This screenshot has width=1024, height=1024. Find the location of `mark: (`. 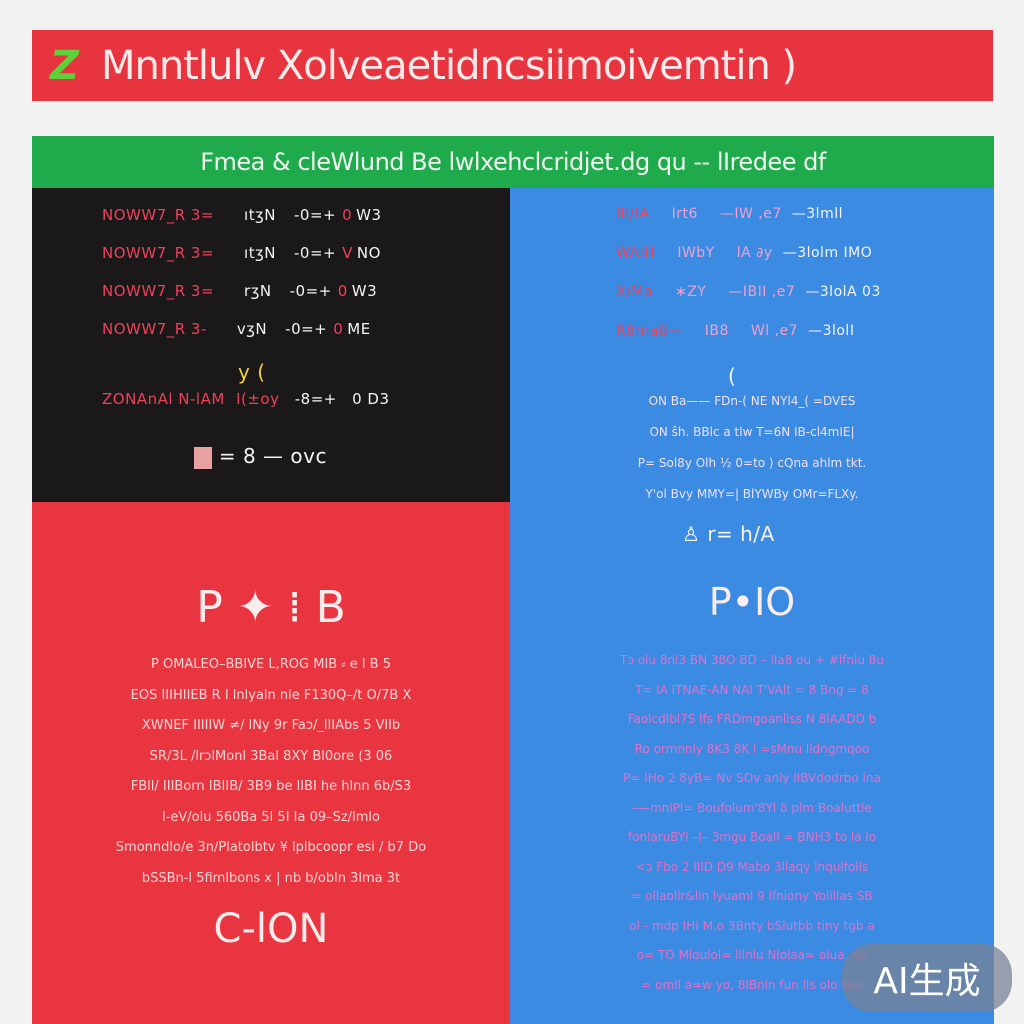

mark: ( is located at coordinates (732, 376).